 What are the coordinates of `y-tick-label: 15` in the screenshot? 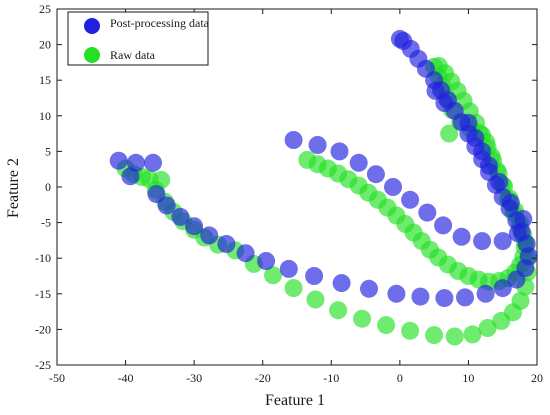 It's located at (45, 80).